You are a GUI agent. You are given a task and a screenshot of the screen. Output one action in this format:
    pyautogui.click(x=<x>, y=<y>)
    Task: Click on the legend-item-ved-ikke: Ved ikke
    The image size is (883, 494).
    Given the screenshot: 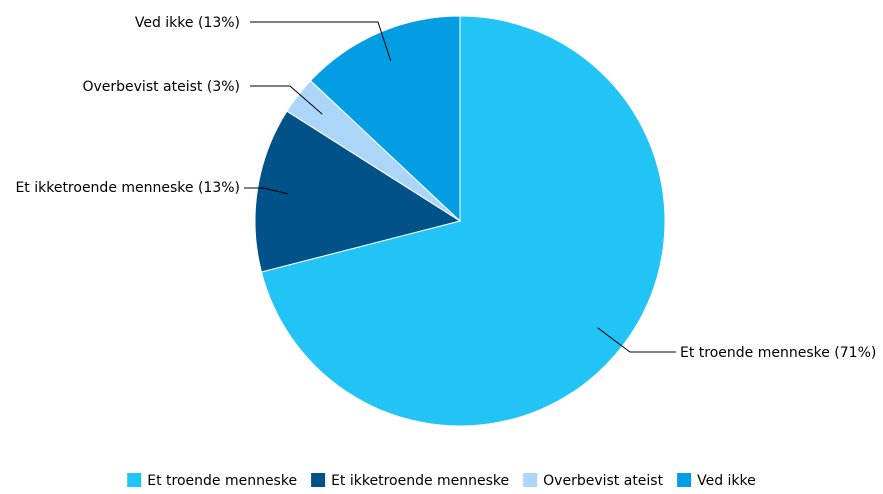 What is the action you would take?
    pyautogui.click(x=716, y=481)
    